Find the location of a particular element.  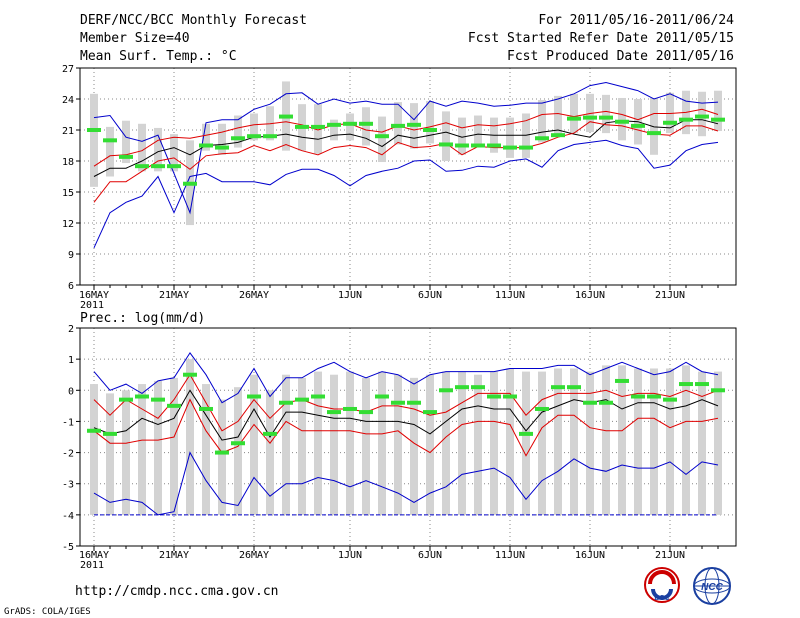

y-tick-label: -3 is located at coordinates (68, 485).